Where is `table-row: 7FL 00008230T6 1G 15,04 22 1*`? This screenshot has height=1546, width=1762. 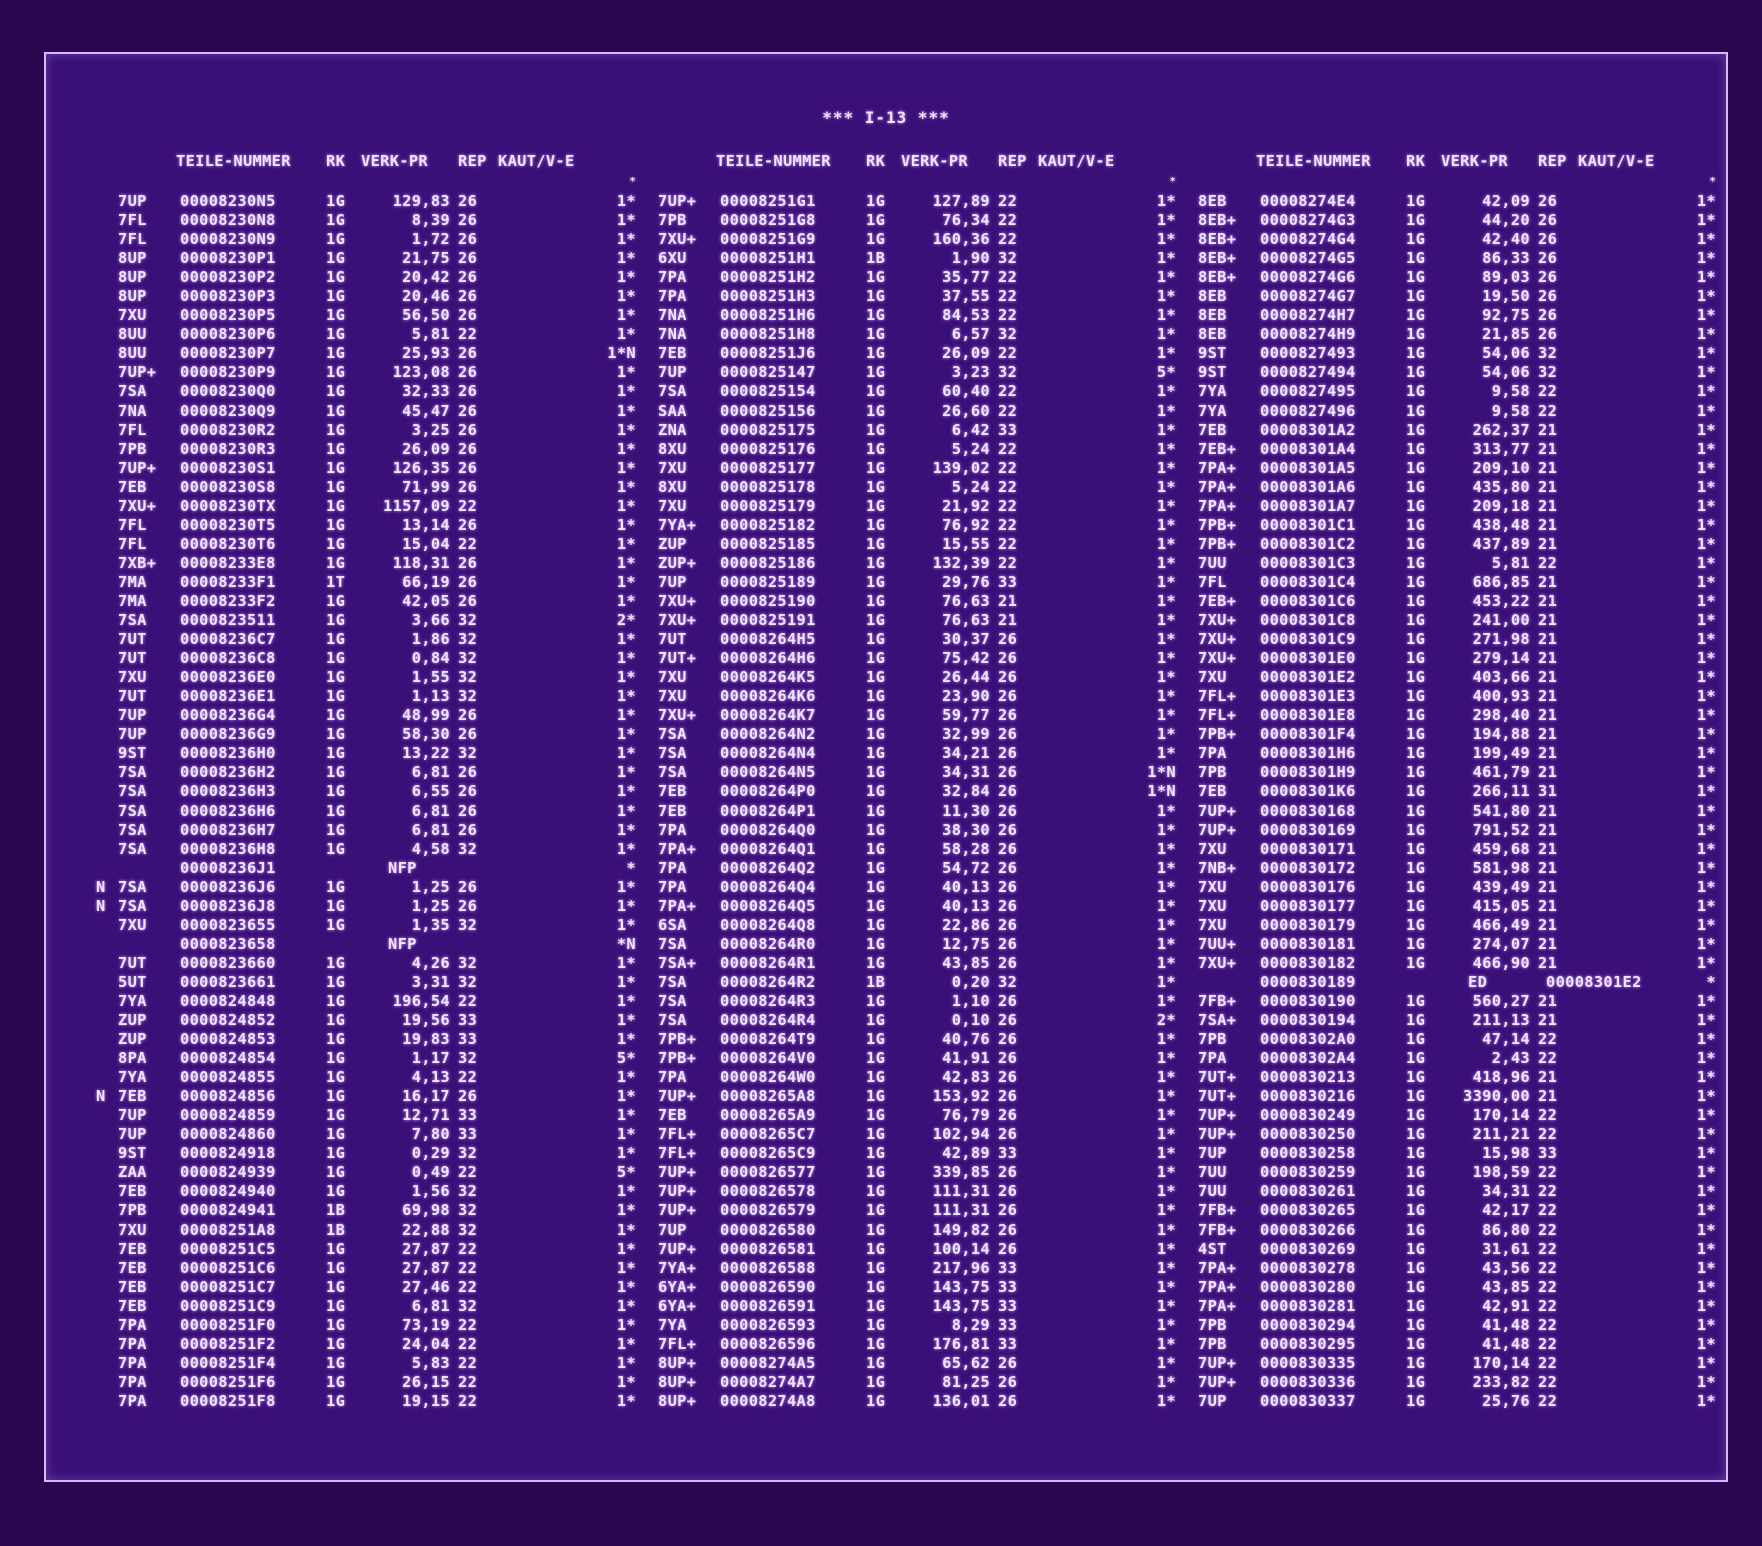
table-row: 7FL 00008230T6 1G 15,04 22 1* is located at coordinates (366, 544).